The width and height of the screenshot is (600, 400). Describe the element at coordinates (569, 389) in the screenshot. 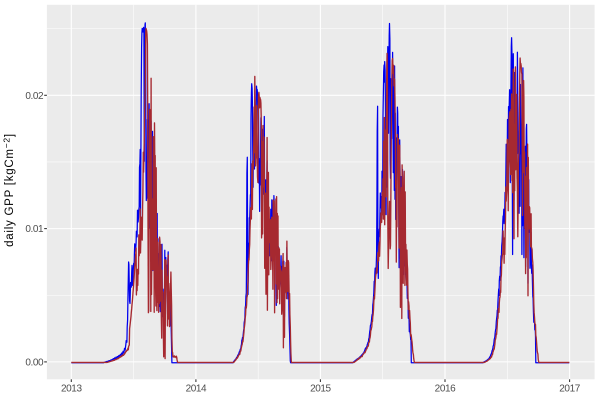

I see `svg-text: 2017` at that location.